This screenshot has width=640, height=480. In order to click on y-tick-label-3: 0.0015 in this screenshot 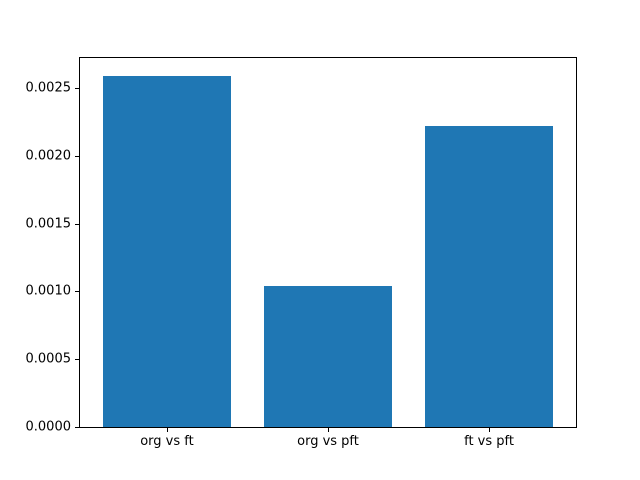, I will do `click(48, 223)`.